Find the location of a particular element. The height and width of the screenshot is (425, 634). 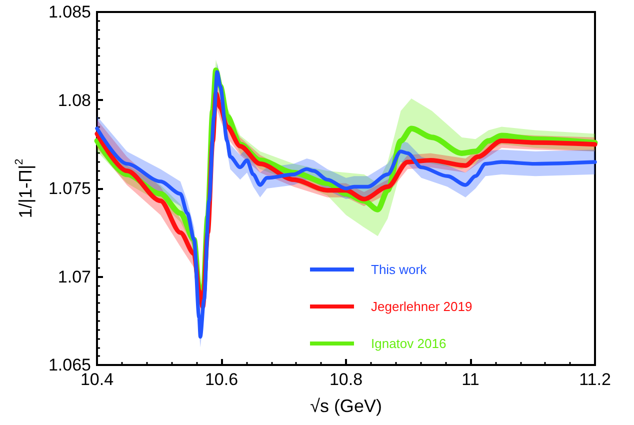

y-tick-label: 1.08 is located at coordinates (74, 100).